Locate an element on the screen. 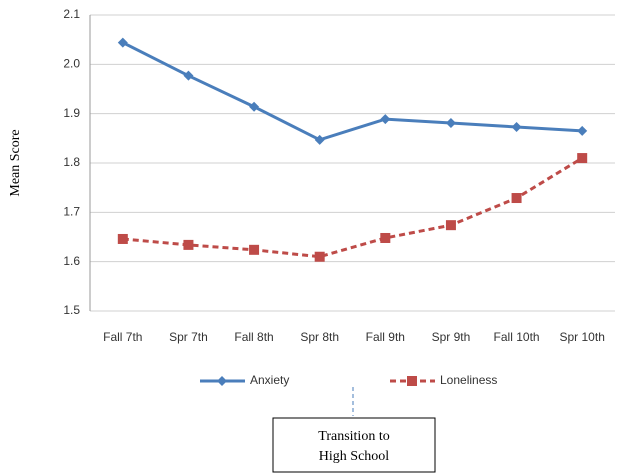 The height and width of the screenshot is (473, 617). y-axis-label: Mean Score is located at coordinates (15, 162).